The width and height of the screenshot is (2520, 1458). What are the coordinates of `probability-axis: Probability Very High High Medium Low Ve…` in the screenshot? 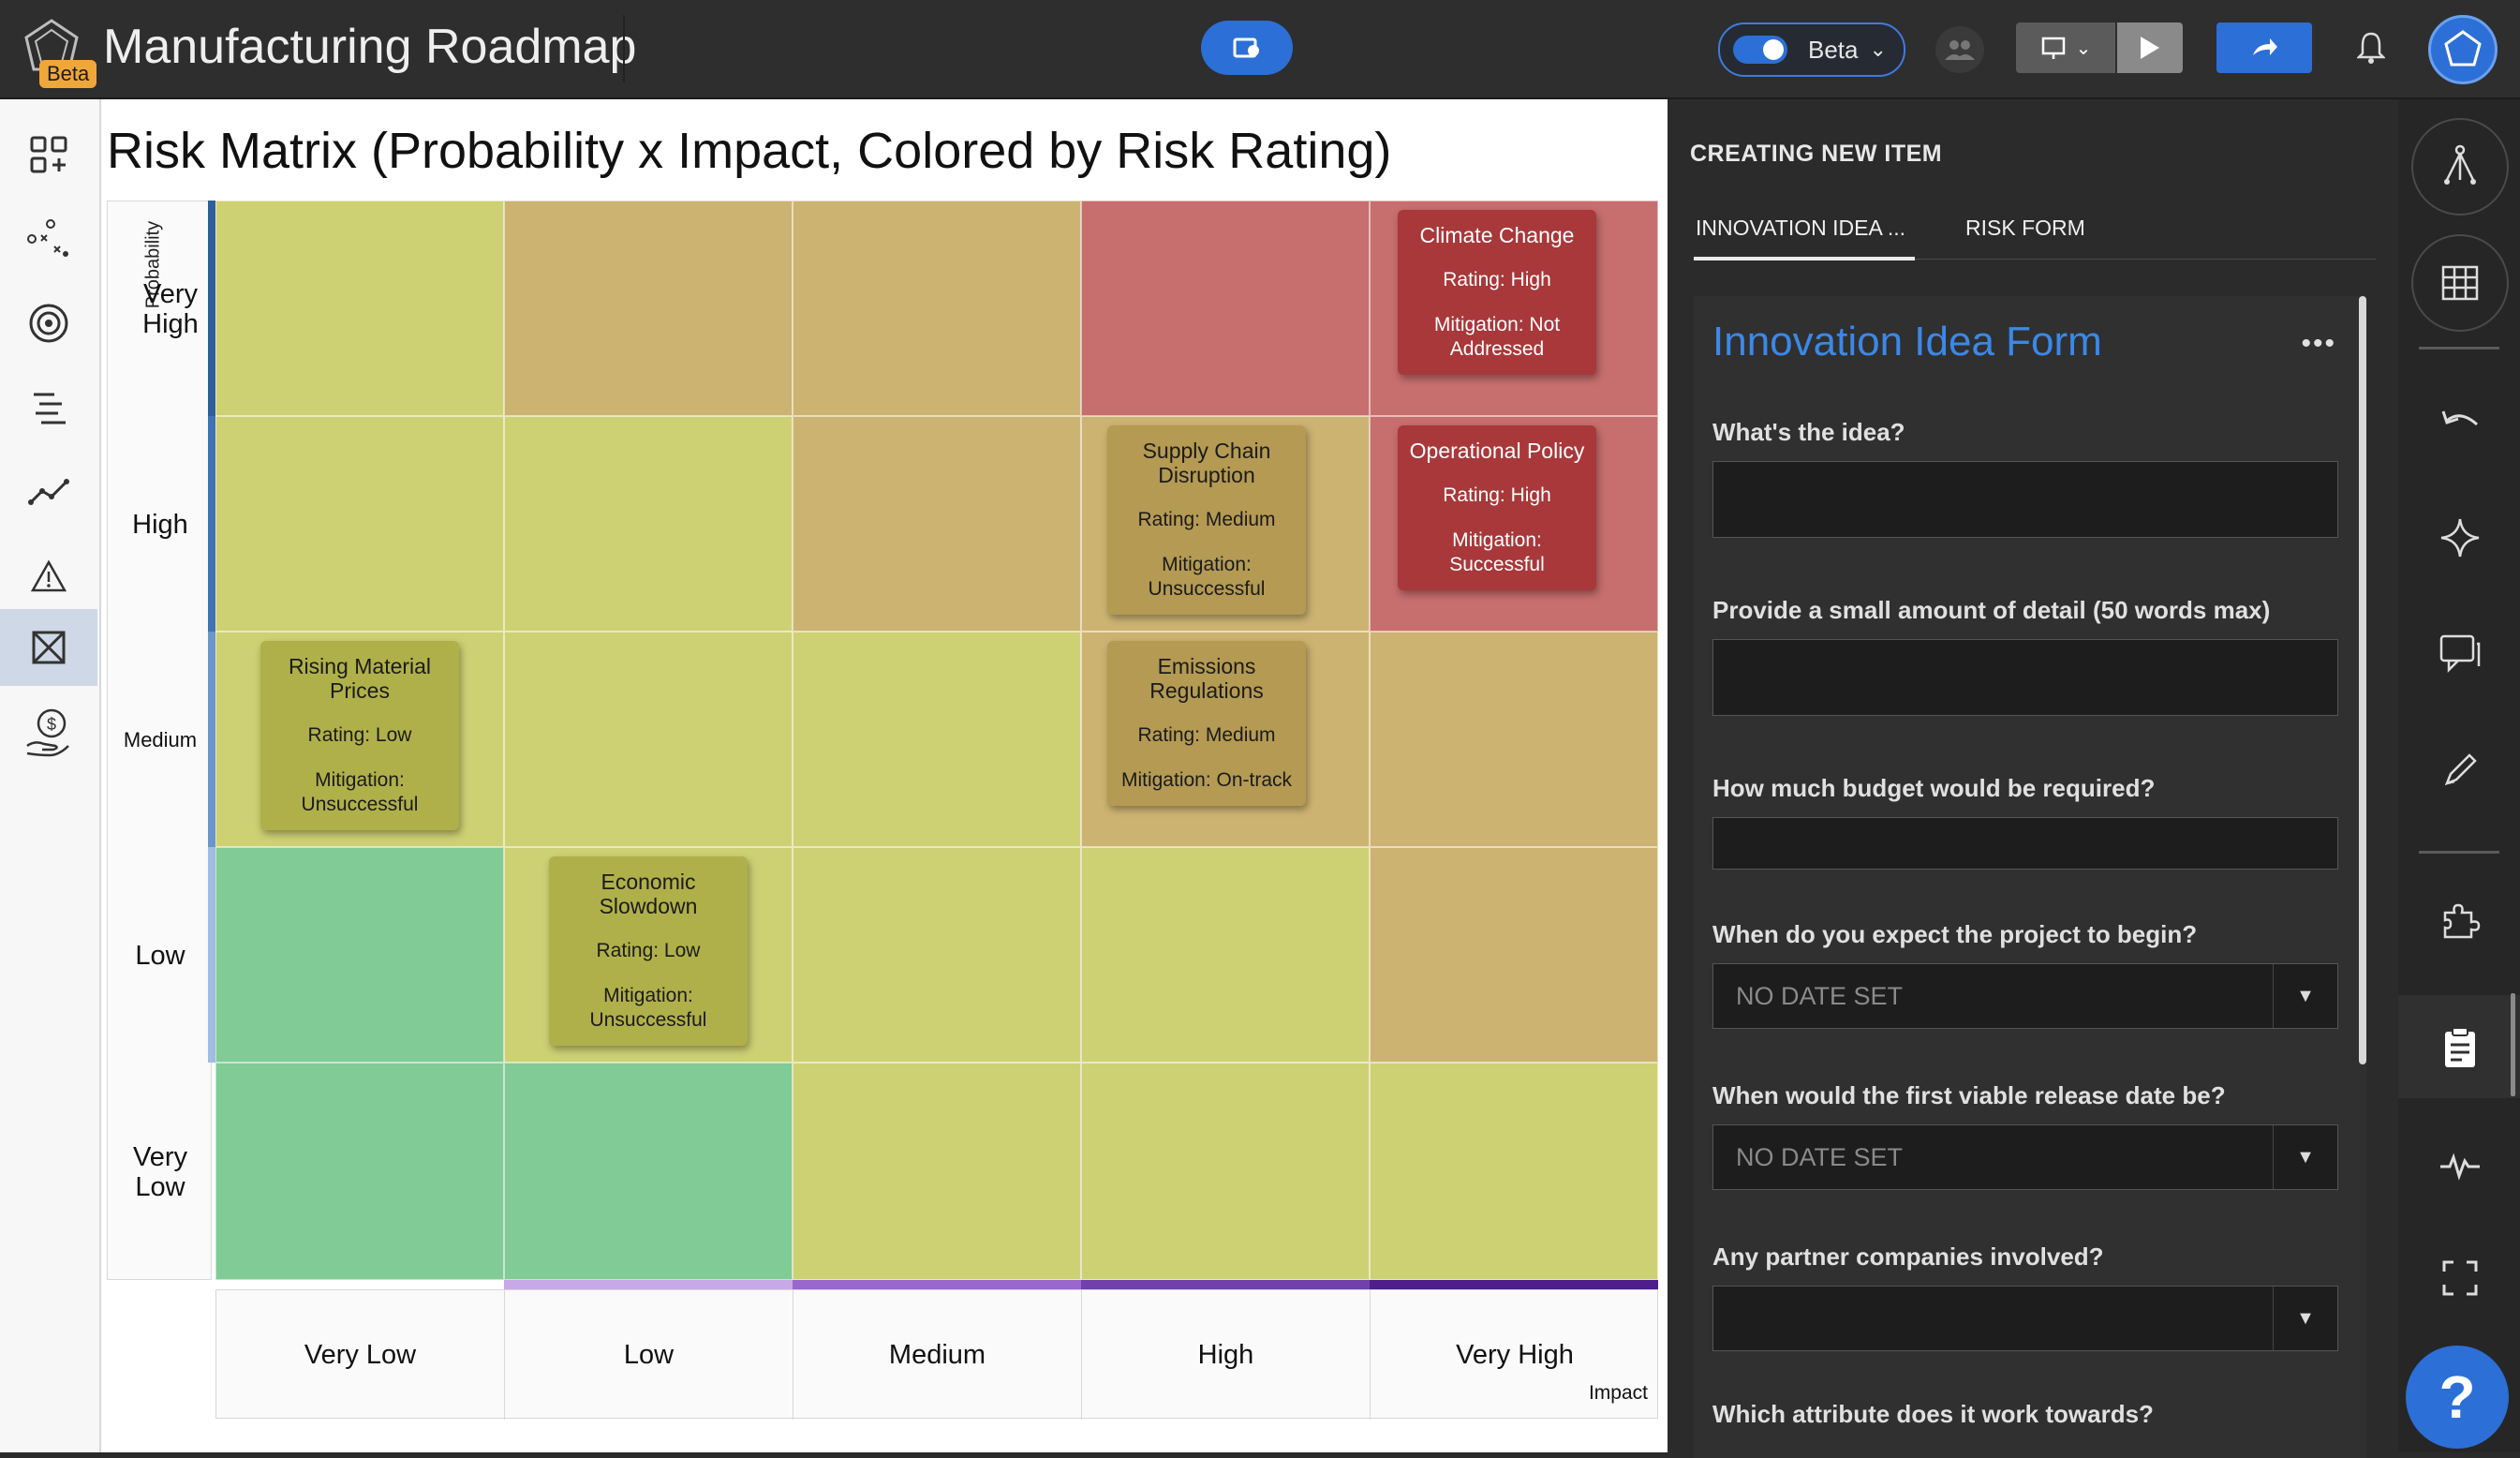 It's located at (159, 741).